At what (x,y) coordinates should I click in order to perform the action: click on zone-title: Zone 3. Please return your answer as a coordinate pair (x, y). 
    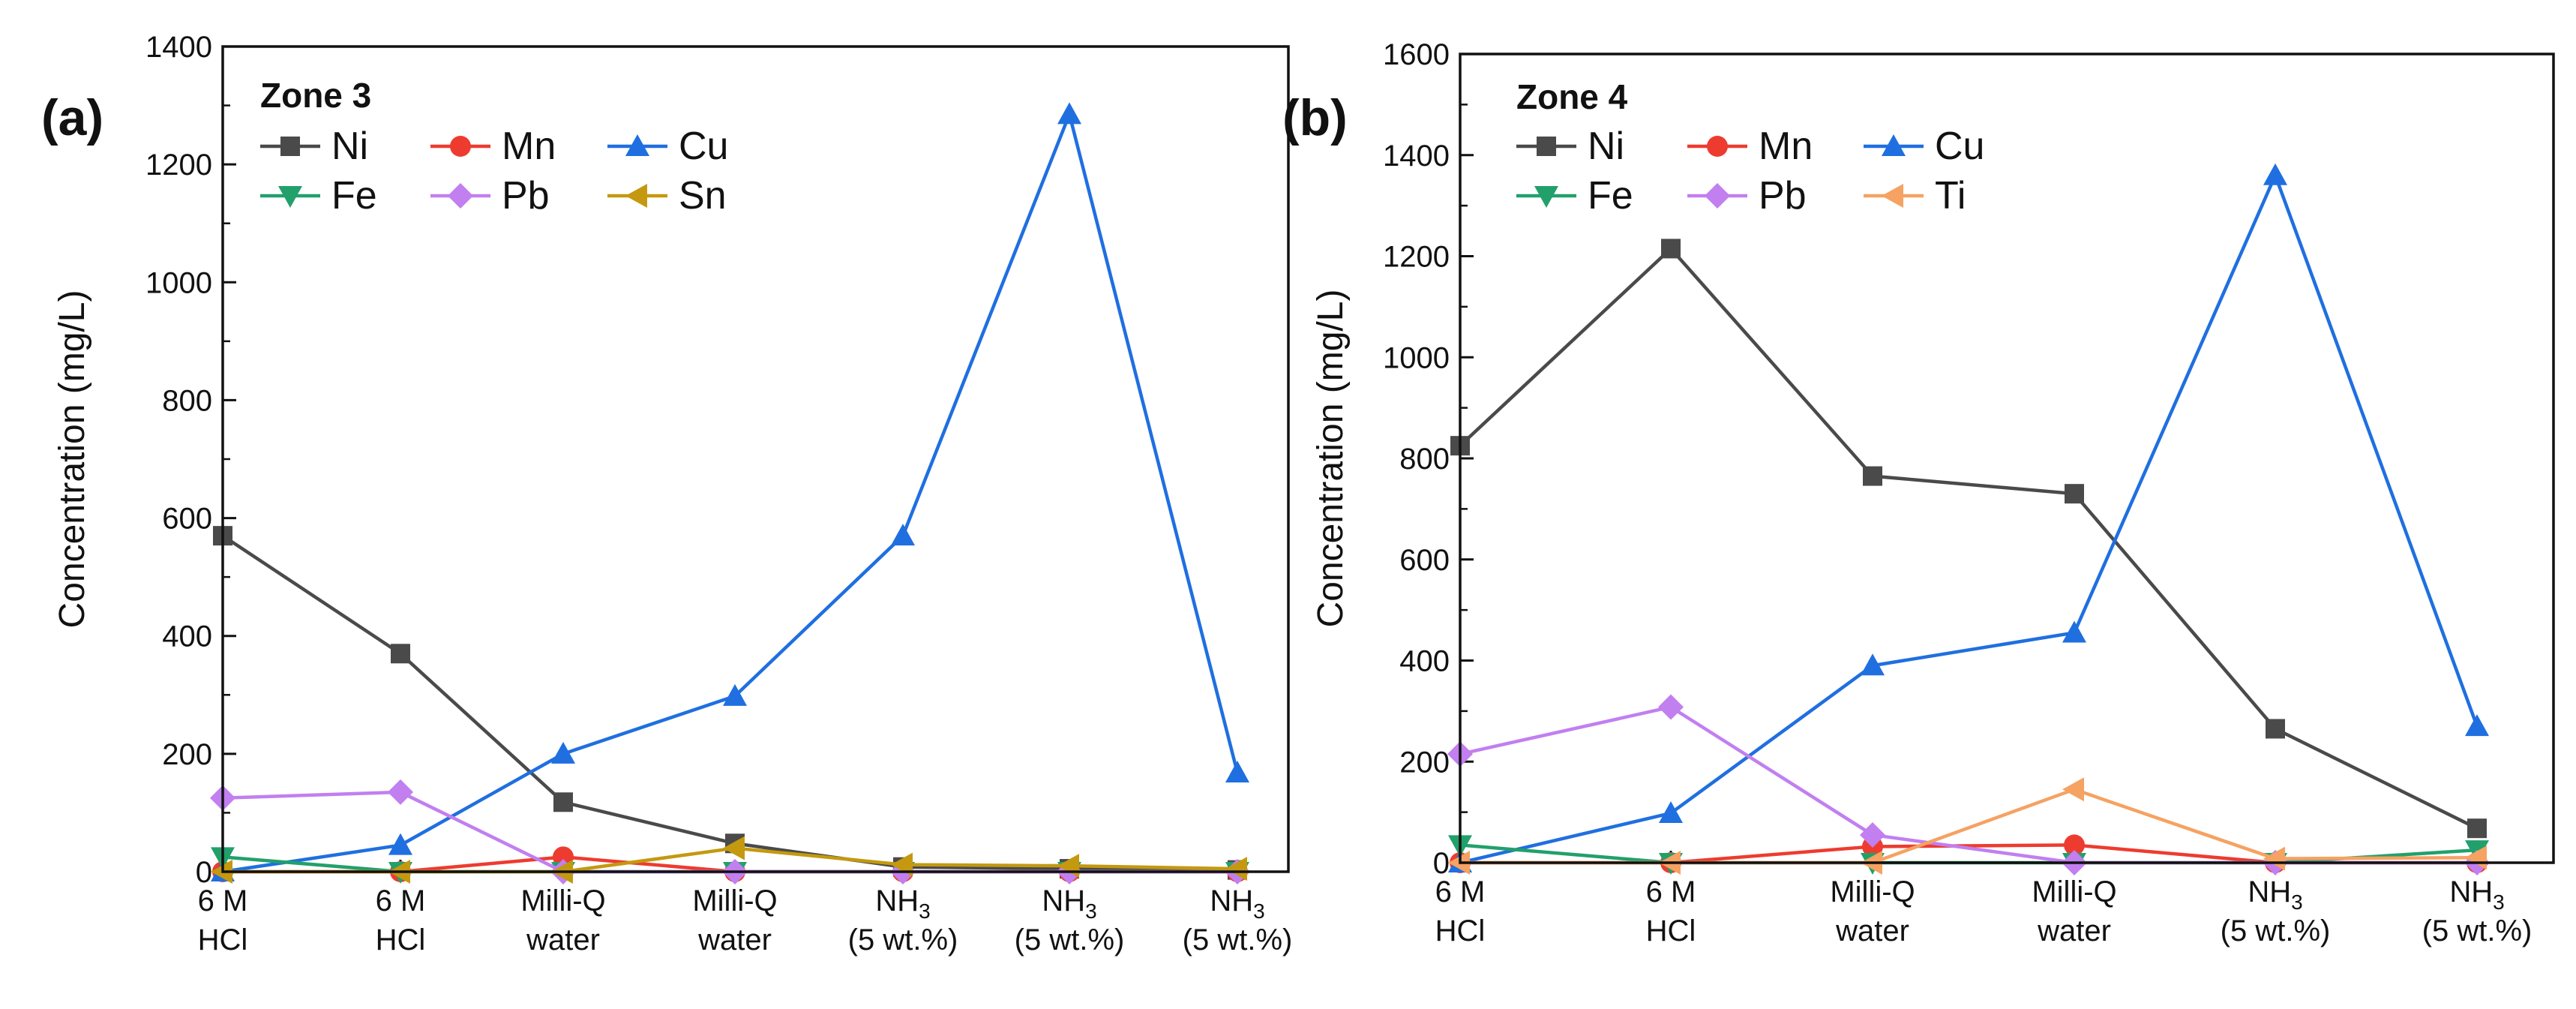
    Looking at the image, I should click on (316, 95).